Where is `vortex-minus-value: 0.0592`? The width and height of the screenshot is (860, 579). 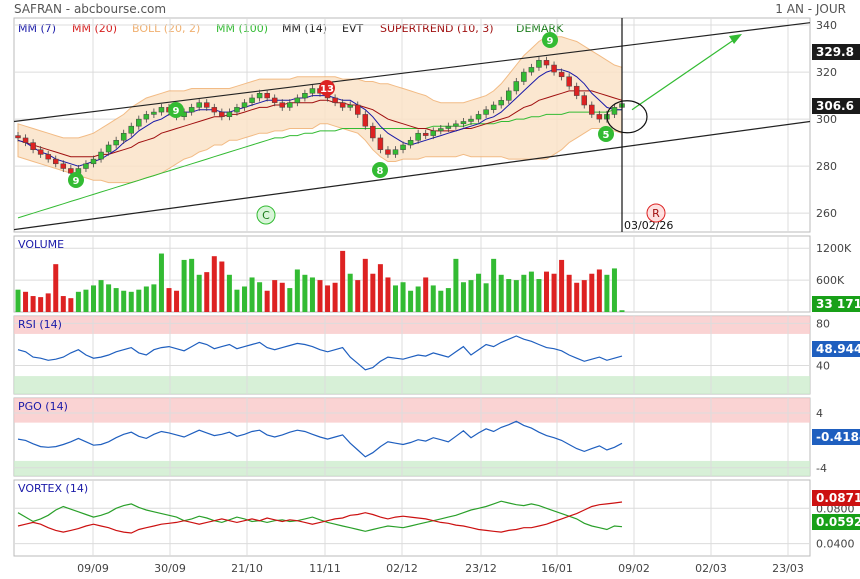 vortex-minus-value: 0.0592 is located at coordinates (838, 522).